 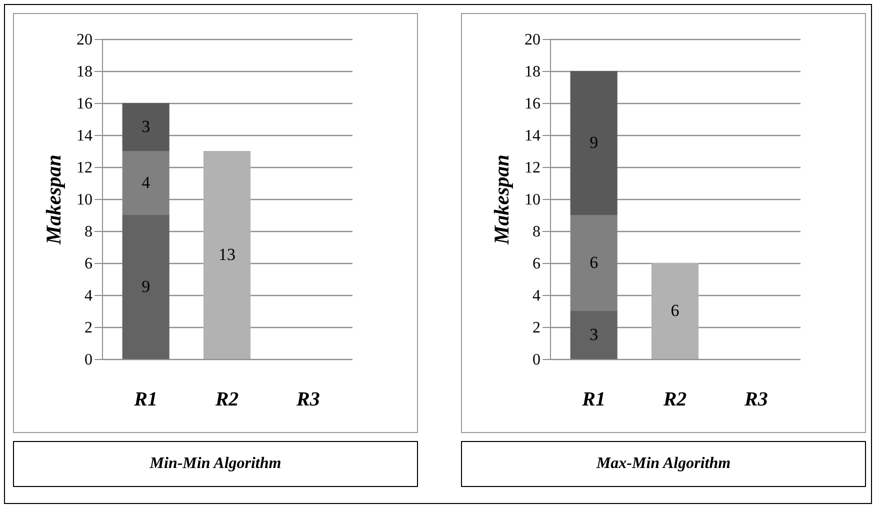 I want to click on text: Min-Min Algorithm, so click(x=215, y=464).